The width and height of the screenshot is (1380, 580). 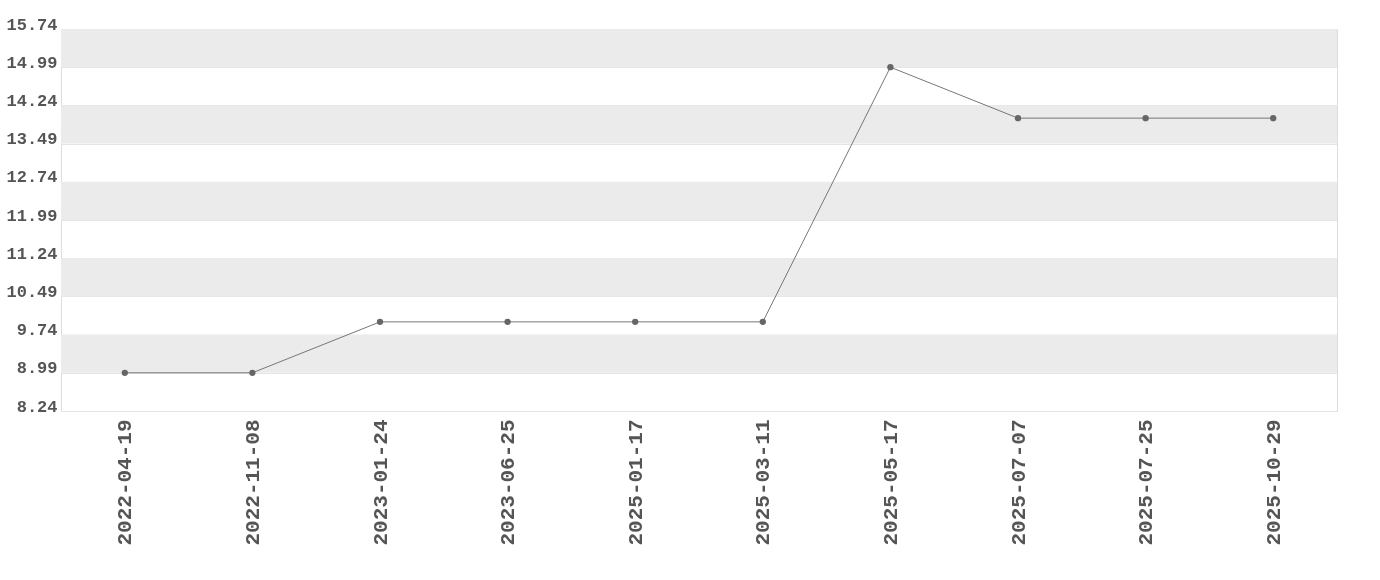 I want to click on x-tick-label: 2022-11-08, so click(x=253, y=482).